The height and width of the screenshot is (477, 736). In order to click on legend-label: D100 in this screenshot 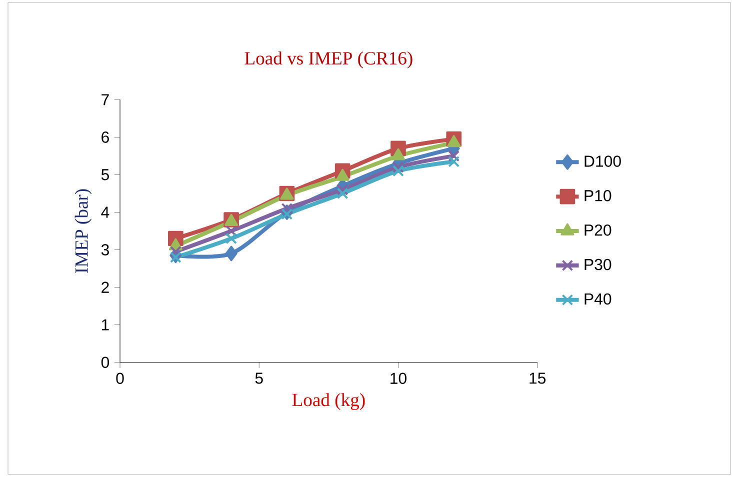, I will do `click(602, 161)`.